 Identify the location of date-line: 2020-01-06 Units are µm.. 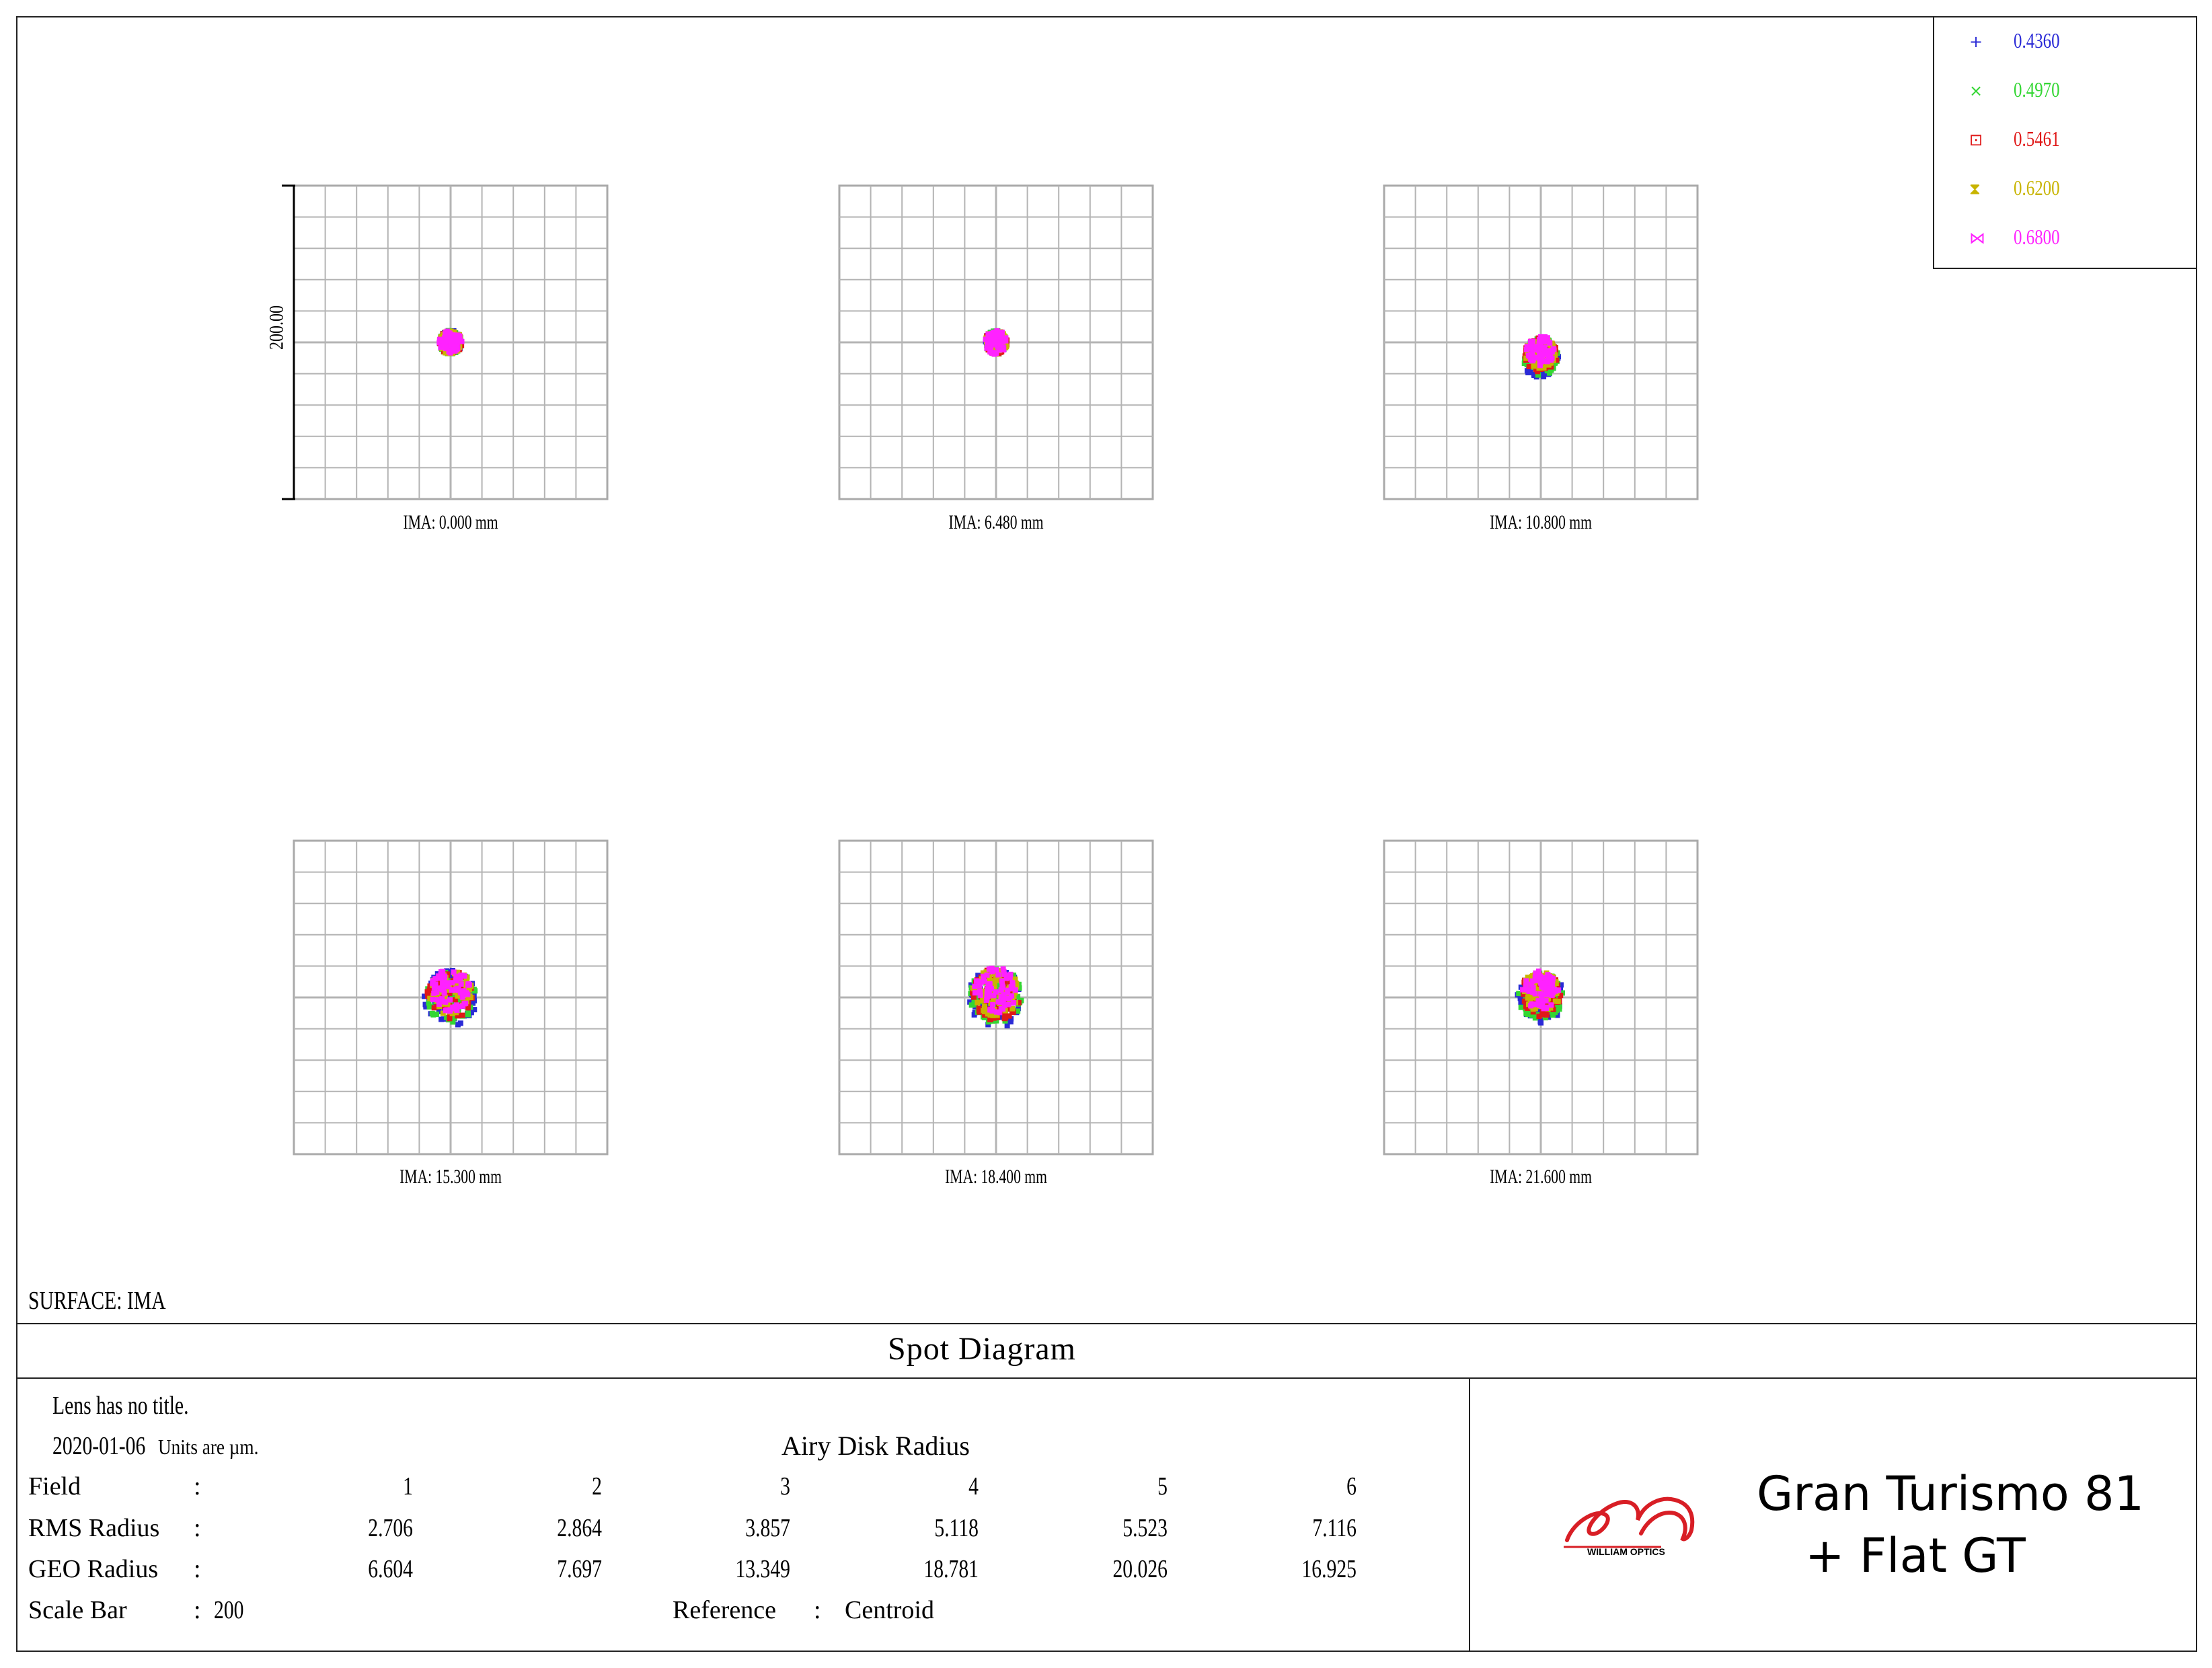
(164, 1446).